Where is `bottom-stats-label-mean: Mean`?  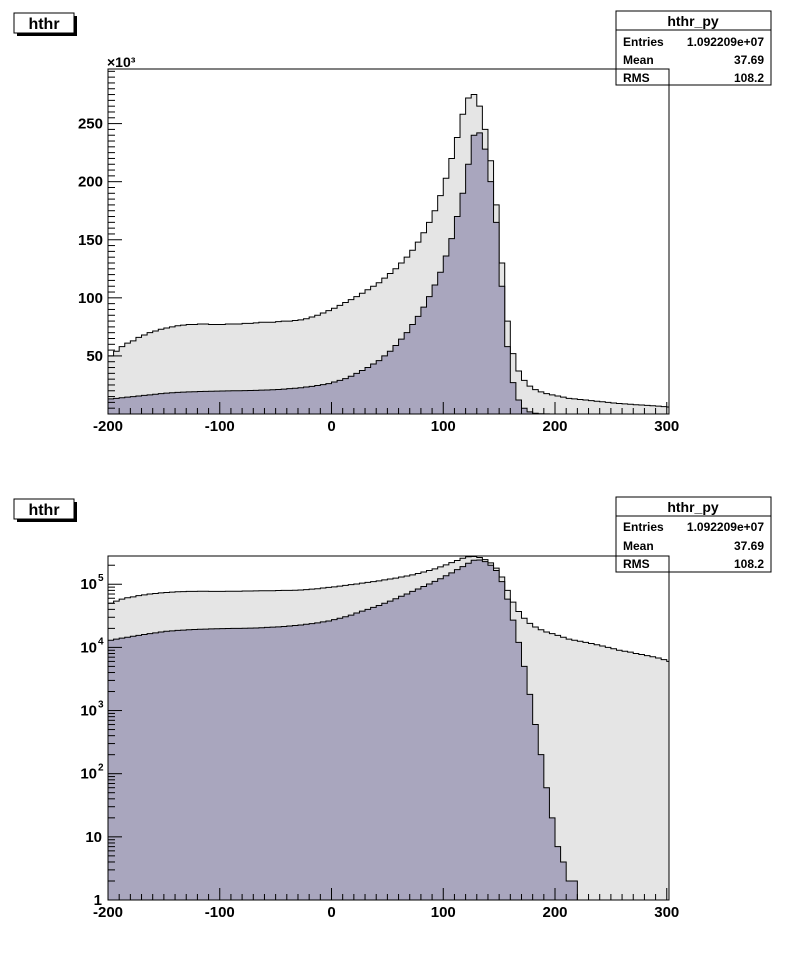 bottom-stats-label-mean: Mean is located at coordinates (638, 546).